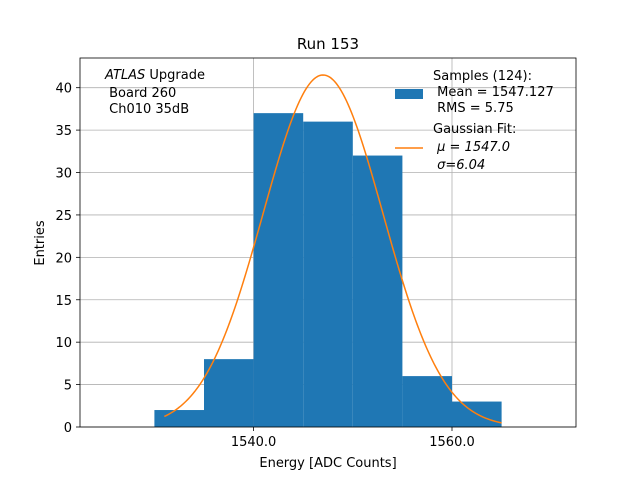 This screenshot has width=640, height=480. Describe the element at coordinates (452, 442) in the screenshot. I see `x-tick-label: 1560.0` at that location.